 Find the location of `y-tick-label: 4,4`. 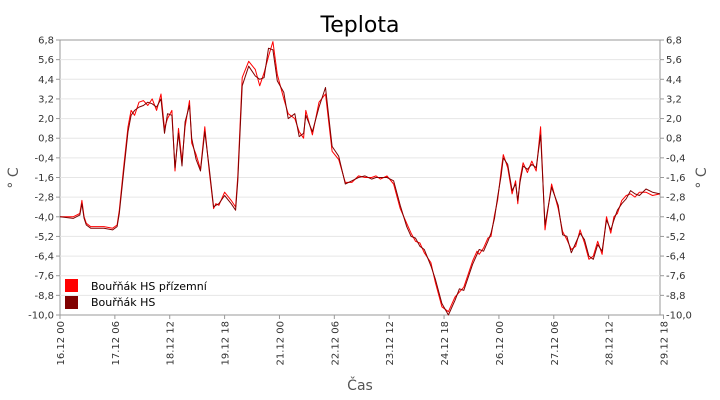

y-tick-label: 4,4 is located at coordinates (46, 80).